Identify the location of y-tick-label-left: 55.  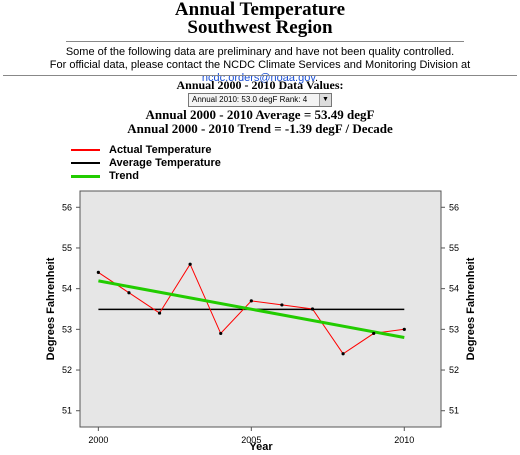
(67, 248).